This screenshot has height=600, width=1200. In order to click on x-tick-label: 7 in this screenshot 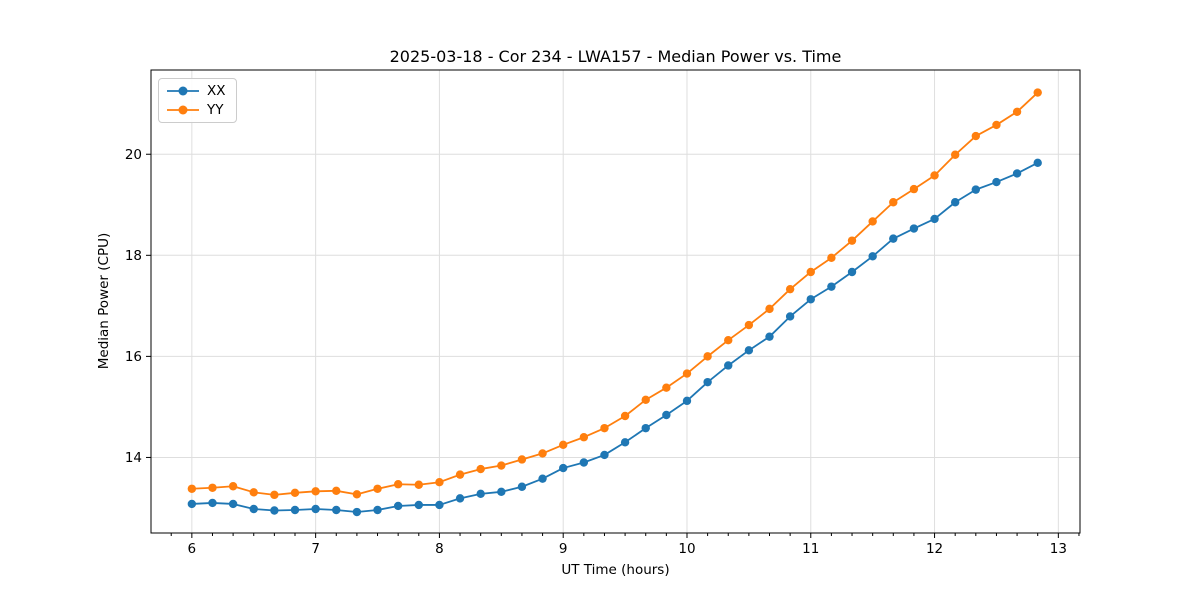, I will do `click(315, 549)`.